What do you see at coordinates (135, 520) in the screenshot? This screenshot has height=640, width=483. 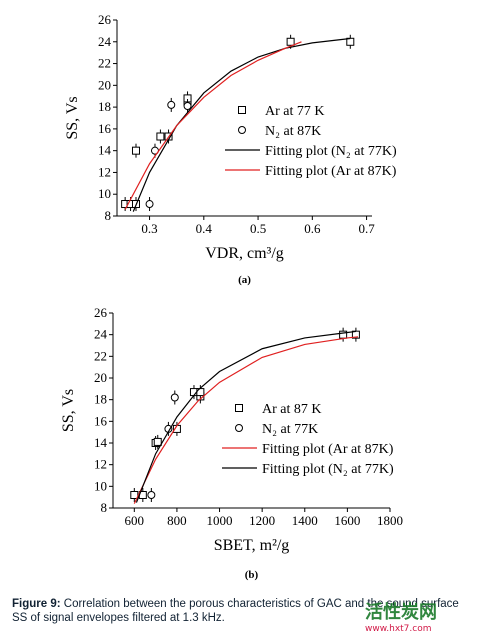 I see `x-tick-label: 600` at bounding box center [135, 520].